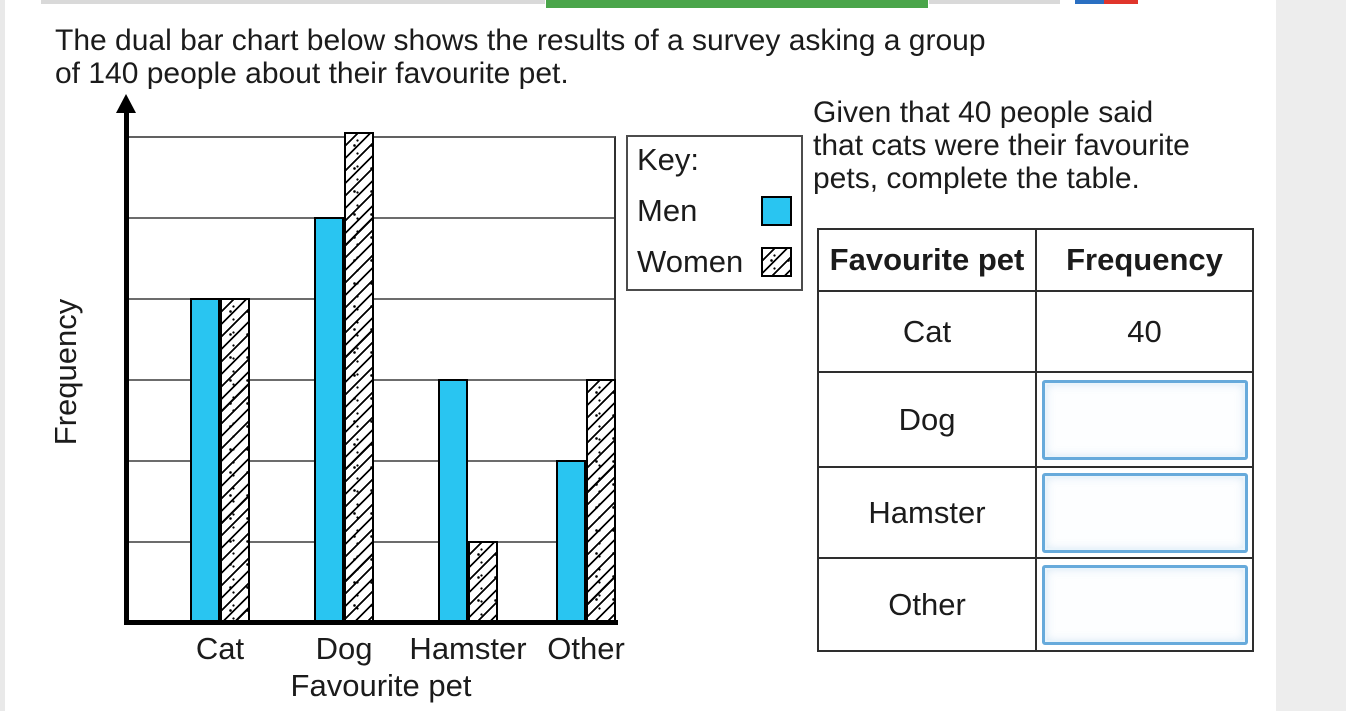  What do you see at coordinates (2, 355) in the screenshot?
I see `page-left-margin` at bounding box center [2, 355].